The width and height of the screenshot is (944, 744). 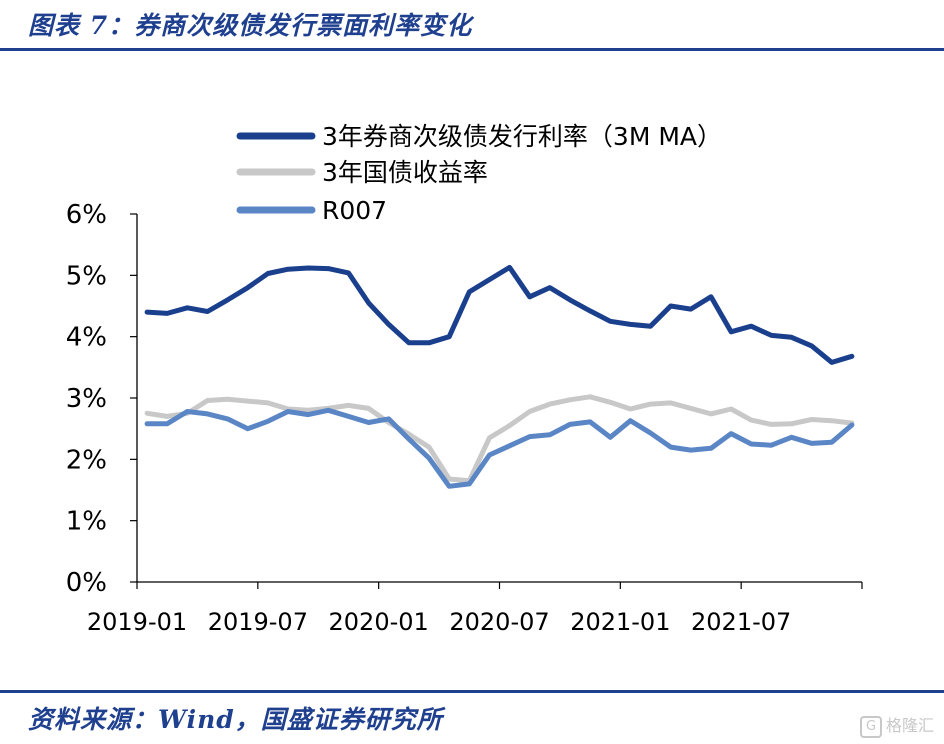 What do you see at coordinates (472, 49) in the screenshot?
I see `header-rule` at bounding box center [472, 49].